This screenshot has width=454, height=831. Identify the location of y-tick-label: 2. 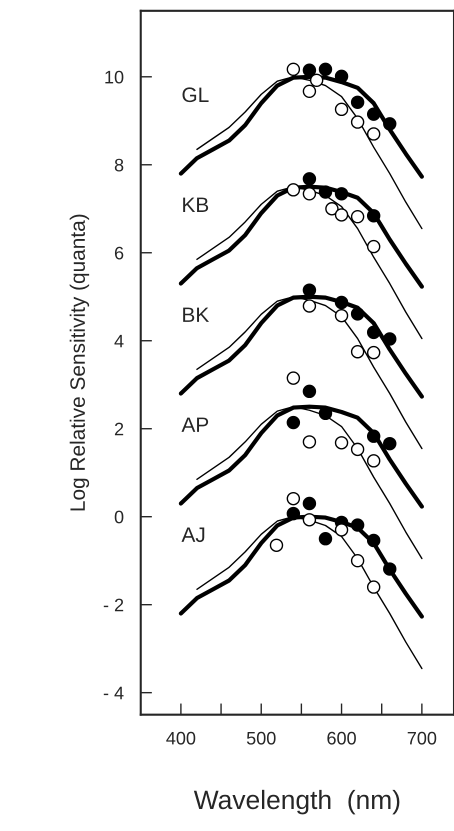
(119, 429).